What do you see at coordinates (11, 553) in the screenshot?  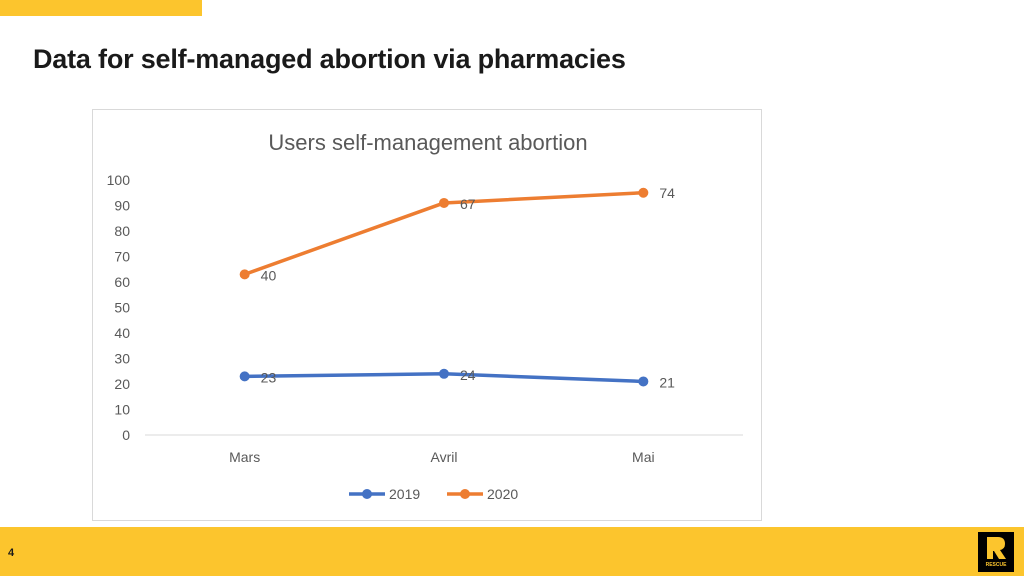 I see `page-number: 4` at bounding box center [11, 553].